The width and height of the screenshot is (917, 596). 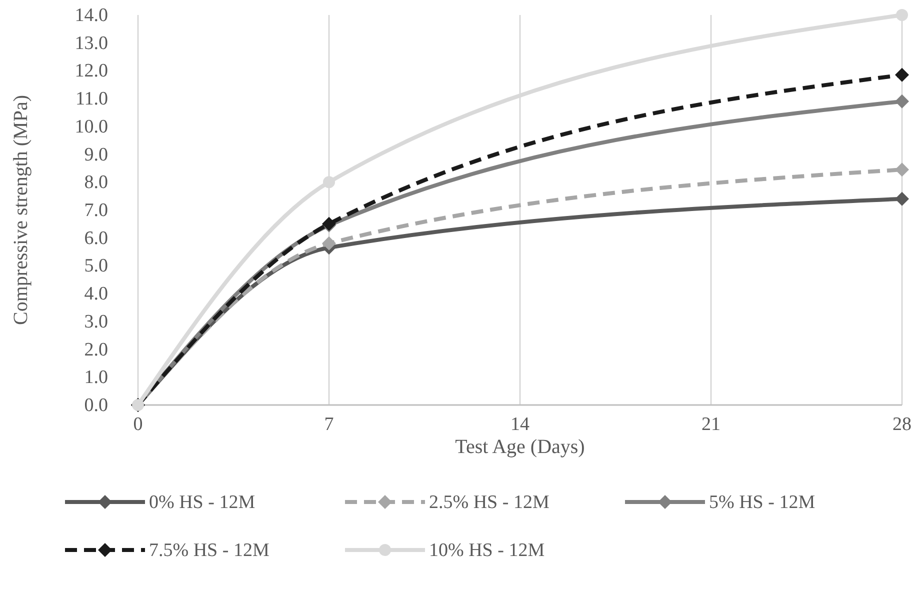 I want to click on y-tick-label: 3.0, so click(x=96, y=321).